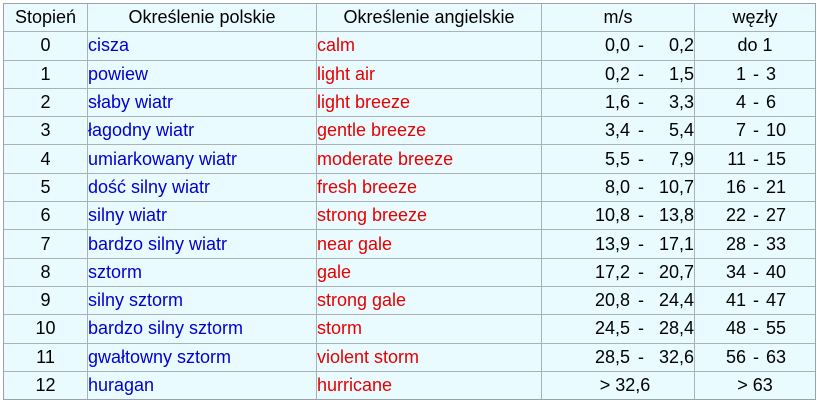 The image size is (817, 403). I want to click on ms-low: 0,2, so click(617, 73).